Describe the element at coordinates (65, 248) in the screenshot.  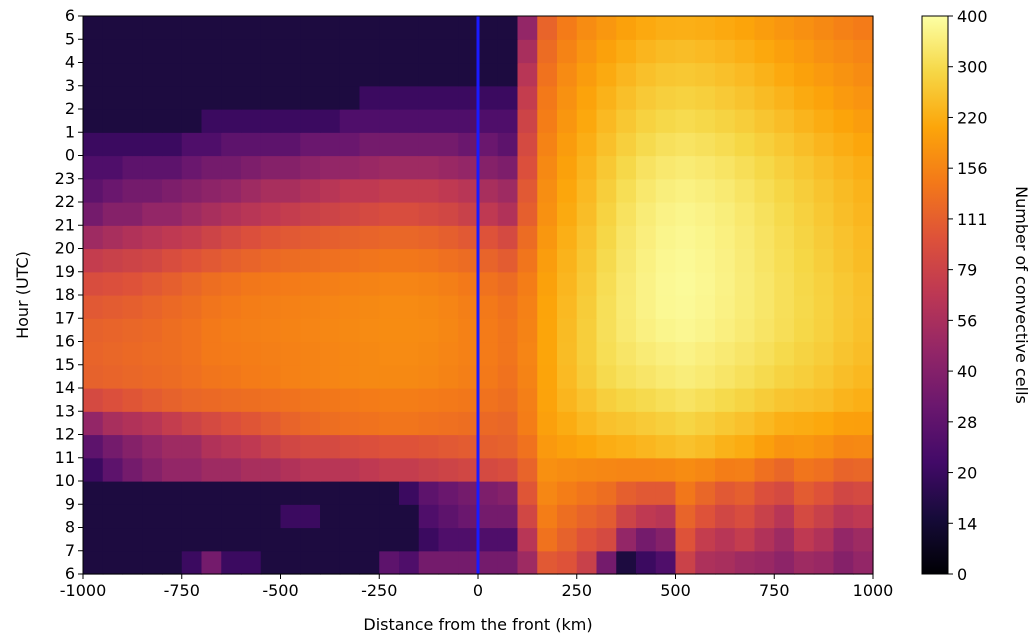
I see `y-tick-label: 20` at that location.